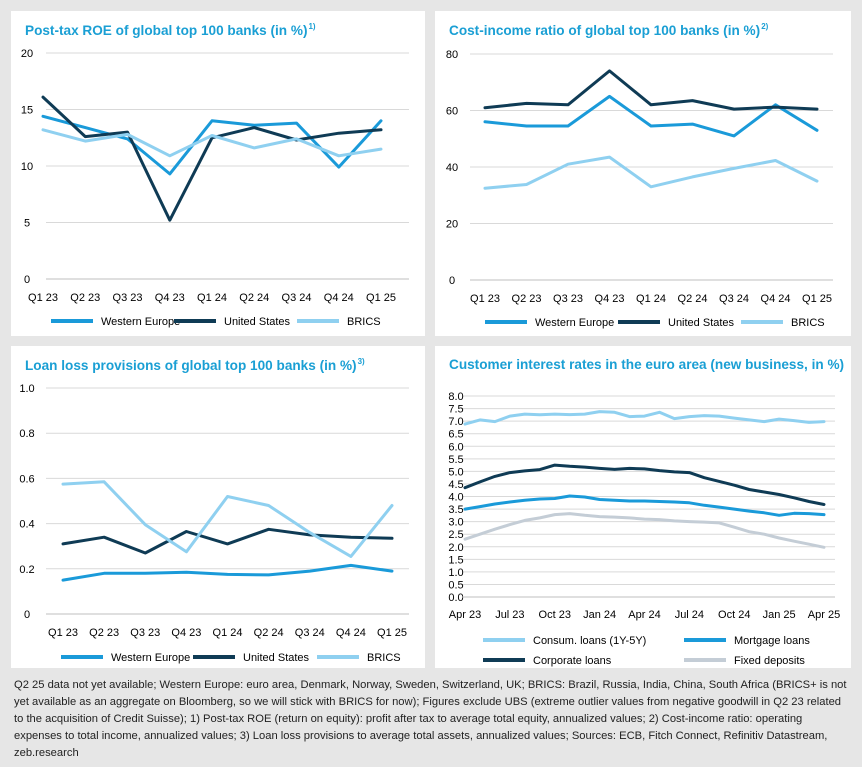 This screenshot has height=767, width=862. What do you see at coordinates (772, 641) in the screenshot?
I see `rates-legend-label-mortgage-loans: Mortgage loans` at bounding box center [772, 641].